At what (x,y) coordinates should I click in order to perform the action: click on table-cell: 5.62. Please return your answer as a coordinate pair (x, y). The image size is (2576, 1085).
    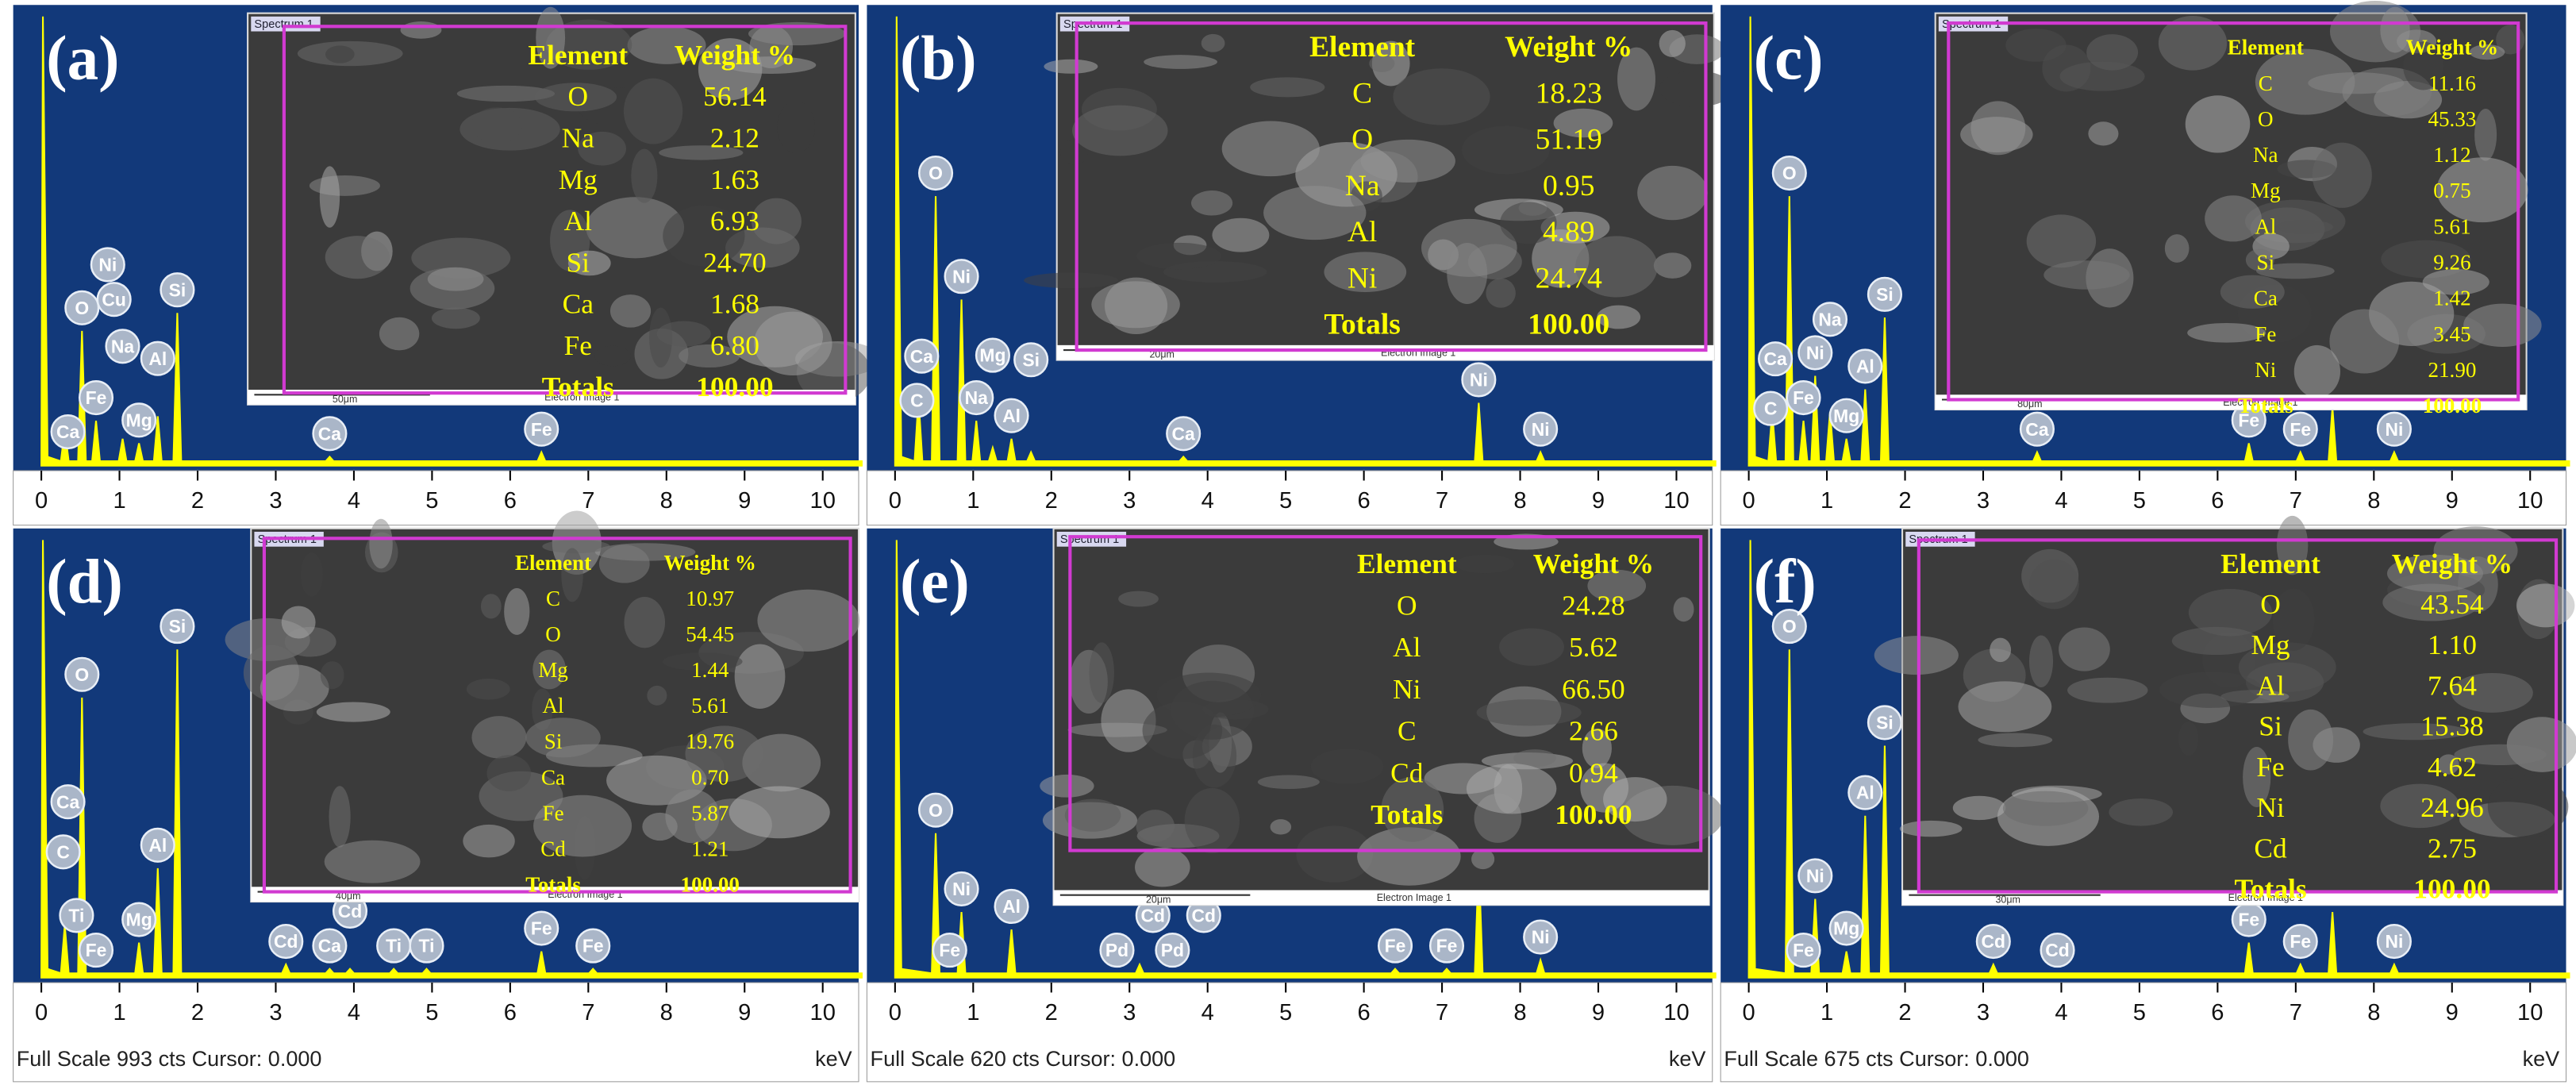
    Looking at the image, I should click on (1593, 647).